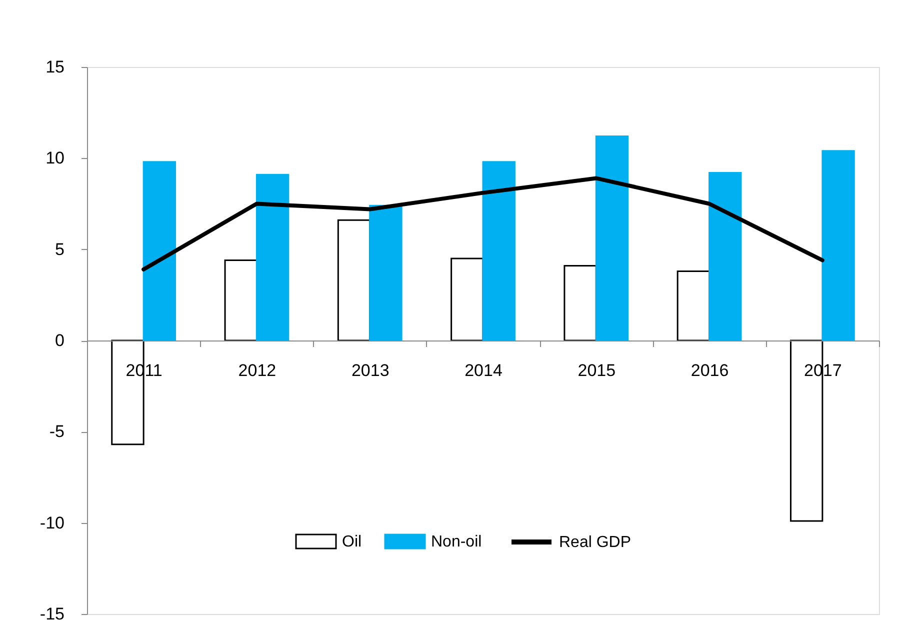 The height and width of the screenshot is (636, 902). Describe the element at coordinates (370, 370) in the screenshot. I see `x-tick-label: 2013` at that location.